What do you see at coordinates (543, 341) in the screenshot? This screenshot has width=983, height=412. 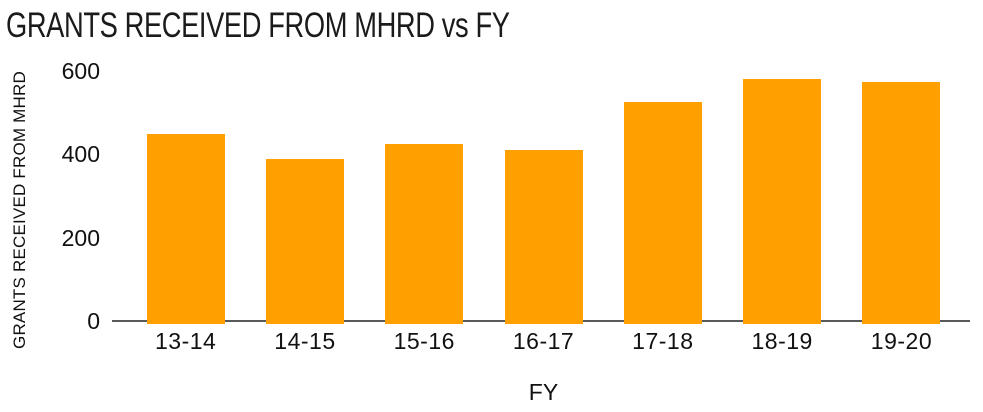 I see `x-tick-label: 16-17` at bounding box center [543, 341].